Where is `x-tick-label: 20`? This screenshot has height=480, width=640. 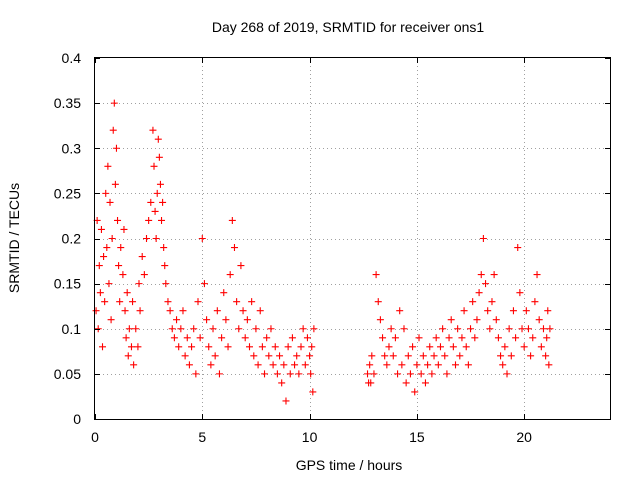
x-tick-label: 20 is located at coordinates (524, 437).